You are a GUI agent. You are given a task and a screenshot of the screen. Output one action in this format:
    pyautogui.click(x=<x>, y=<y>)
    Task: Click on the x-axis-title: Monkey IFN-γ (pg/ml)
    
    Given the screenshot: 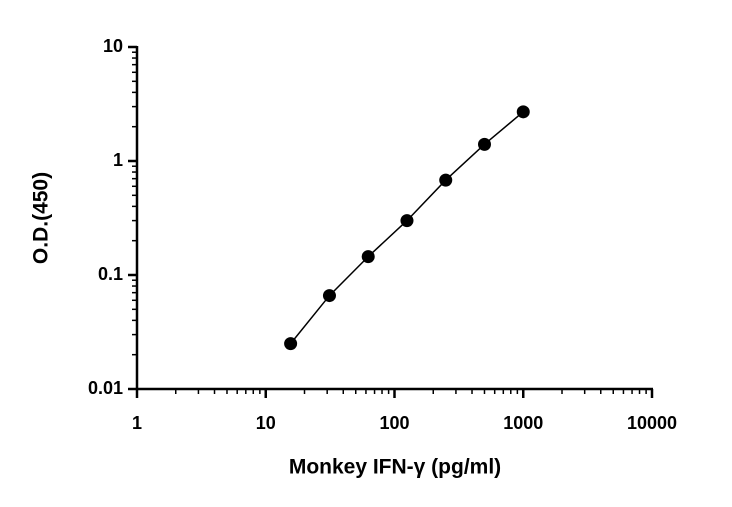 What is the action you would take?
    pyautogui.click(x=395, y=467)
    